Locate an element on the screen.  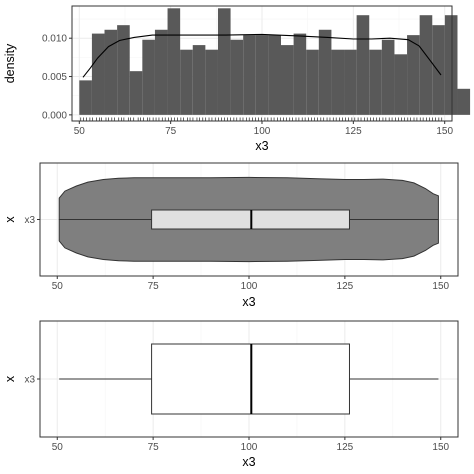
density-curve is located at coordinates (262, 55).